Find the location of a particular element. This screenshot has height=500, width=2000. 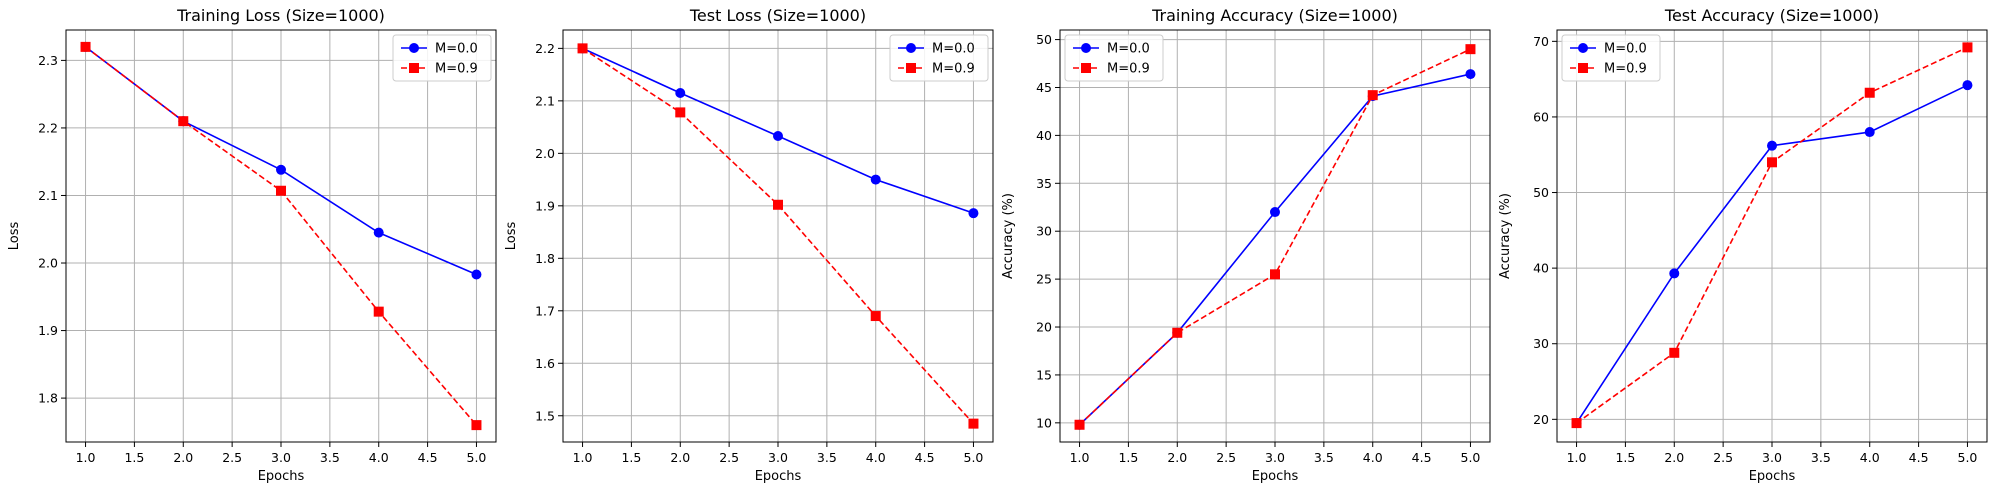

y-tick-label: 50 is located at coordinates (1044, 39).